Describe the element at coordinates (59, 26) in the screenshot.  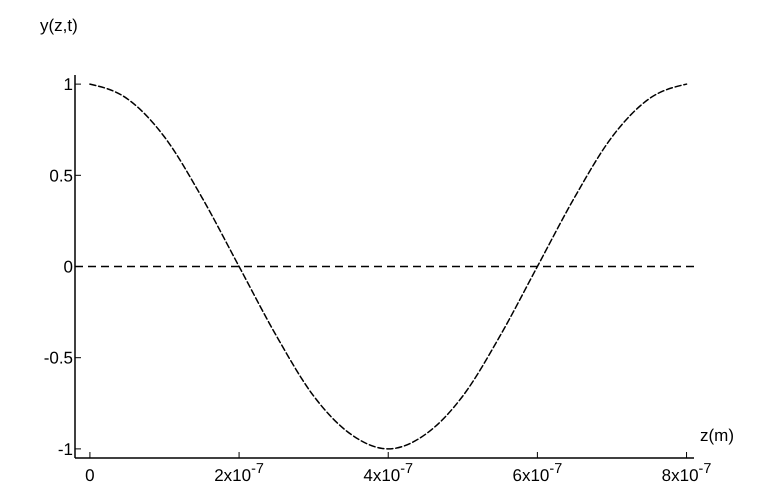
I see `y-axis-title: y(z,t)` at that location.